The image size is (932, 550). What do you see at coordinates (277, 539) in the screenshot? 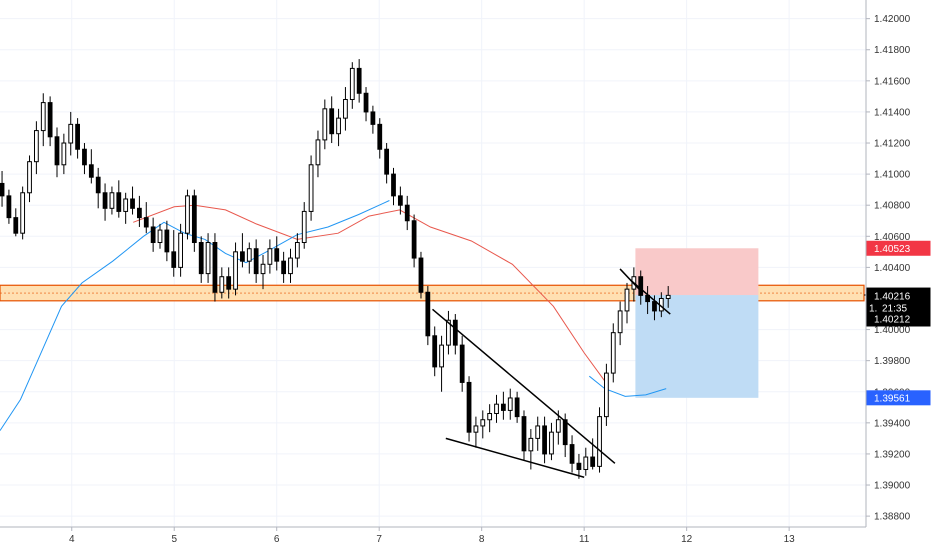
I see `time-tick-label: 6` at bounding box center [277, 539].